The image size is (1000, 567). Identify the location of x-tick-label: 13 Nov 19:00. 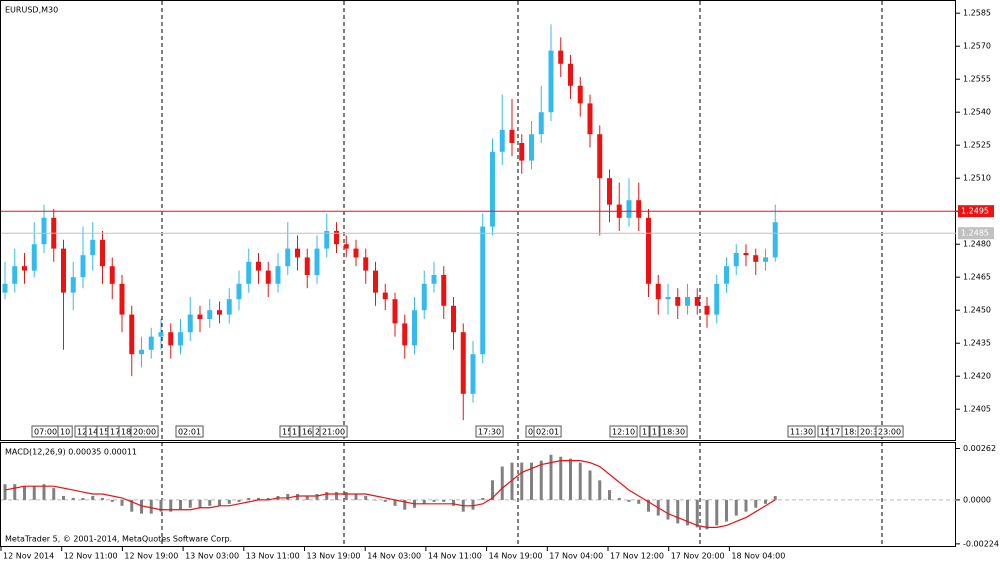
(334, 556).